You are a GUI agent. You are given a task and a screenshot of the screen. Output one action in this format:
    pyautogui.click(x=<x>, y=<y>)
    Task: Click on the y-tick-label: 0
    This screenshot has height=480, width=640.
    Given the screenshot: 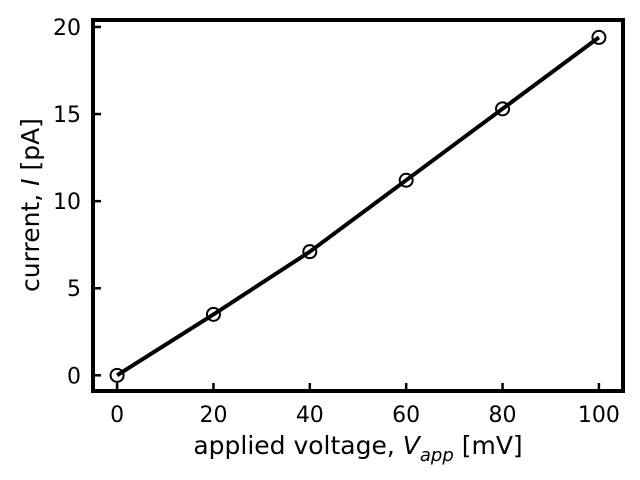 What is the action you would take?
    pyautogui.click(x=74, y=376)
    